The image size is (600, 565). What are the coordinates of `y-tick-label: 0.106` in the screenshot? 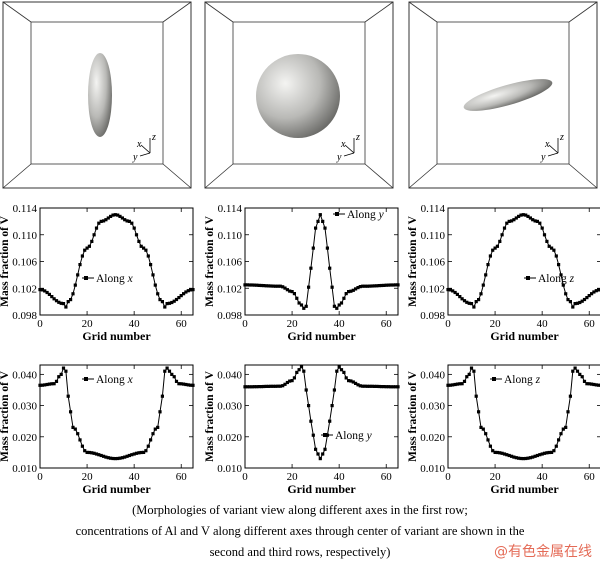 It's located at (229, 263).